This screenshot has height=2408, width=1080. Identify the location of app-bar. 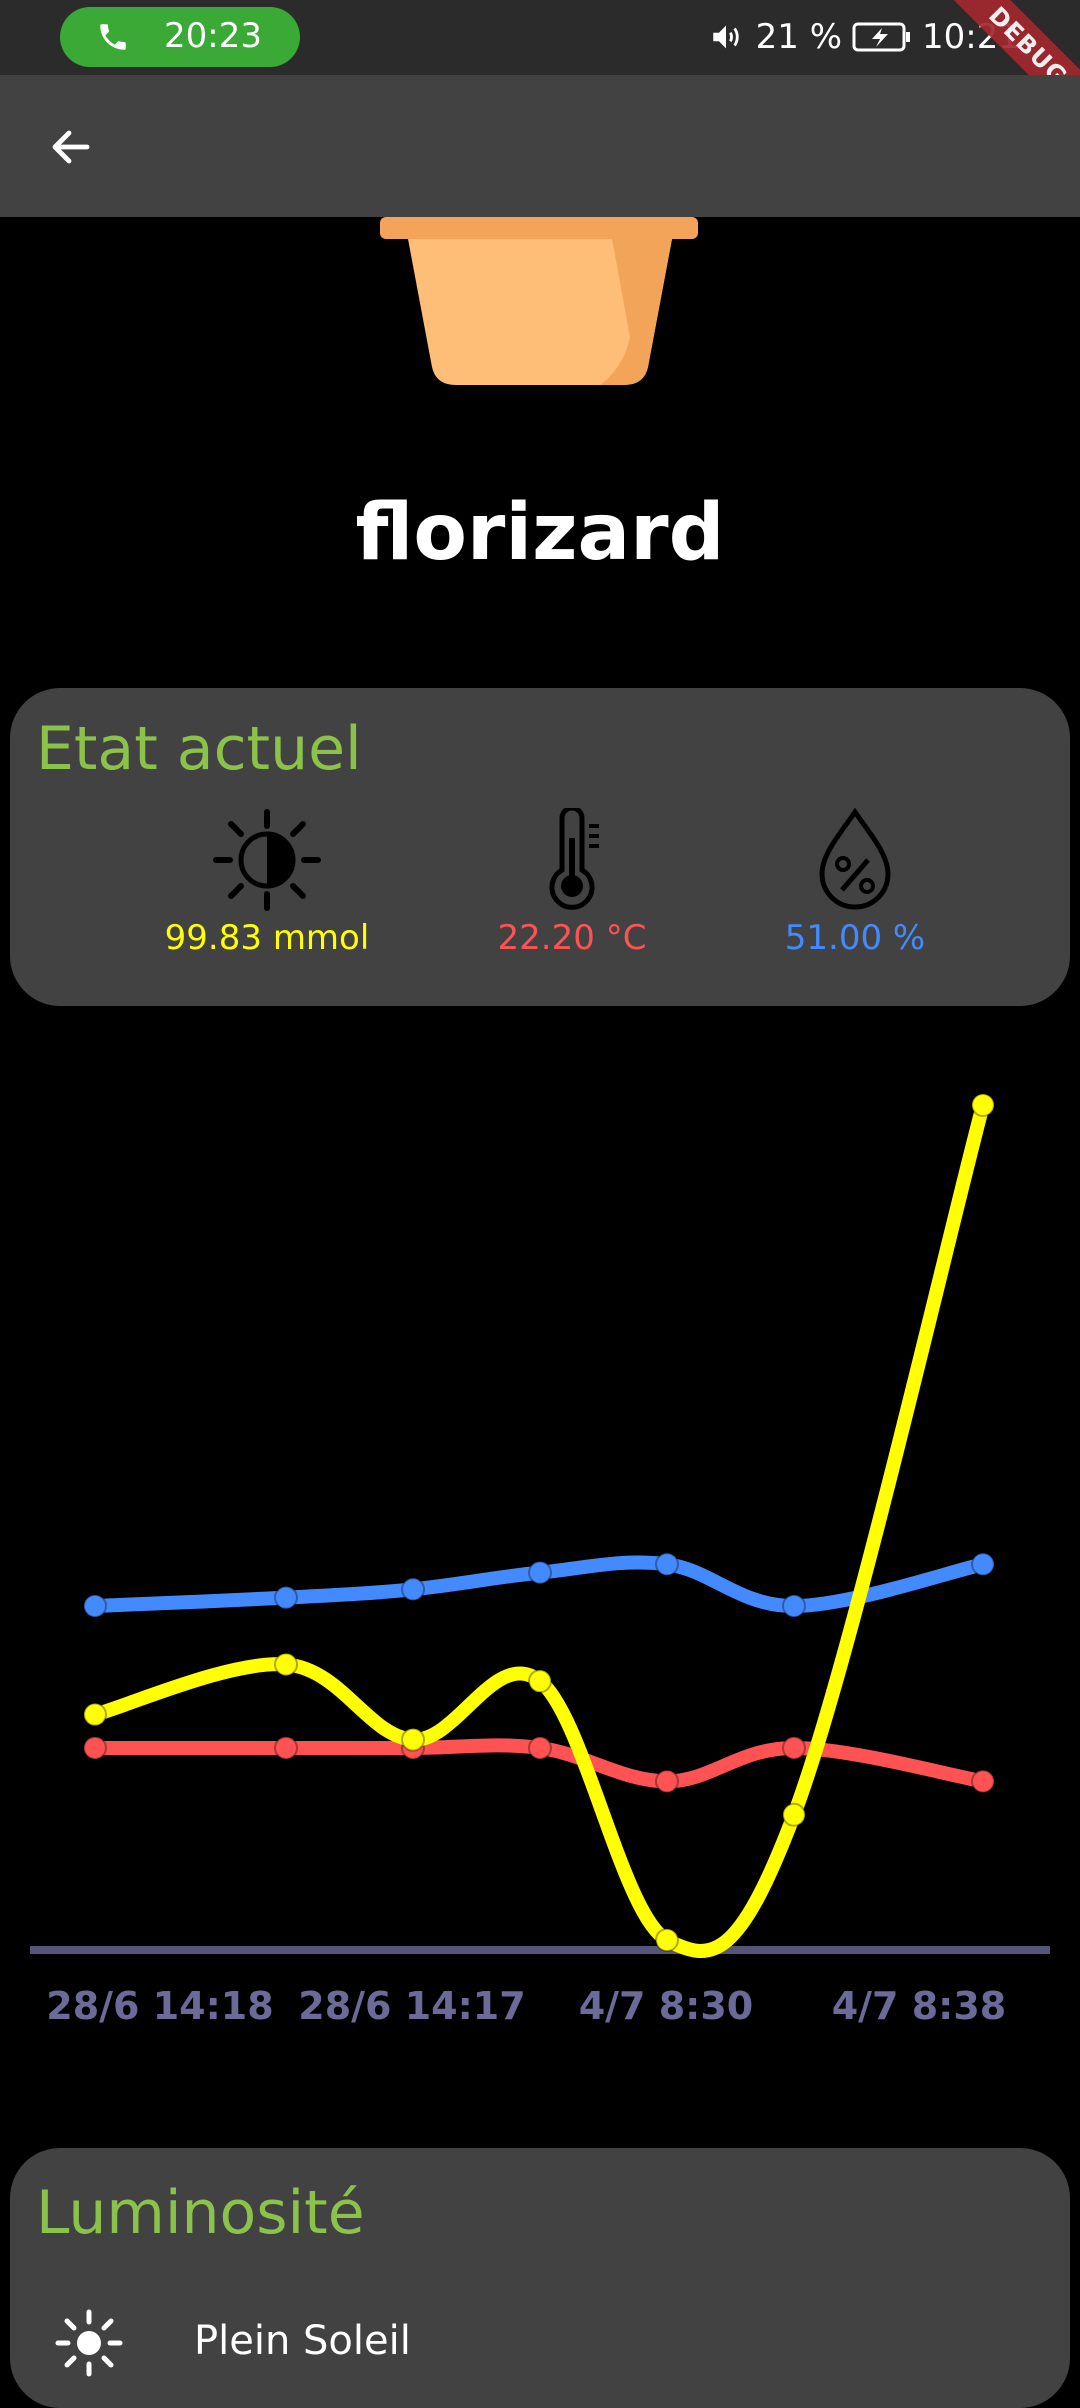
(540, 146).